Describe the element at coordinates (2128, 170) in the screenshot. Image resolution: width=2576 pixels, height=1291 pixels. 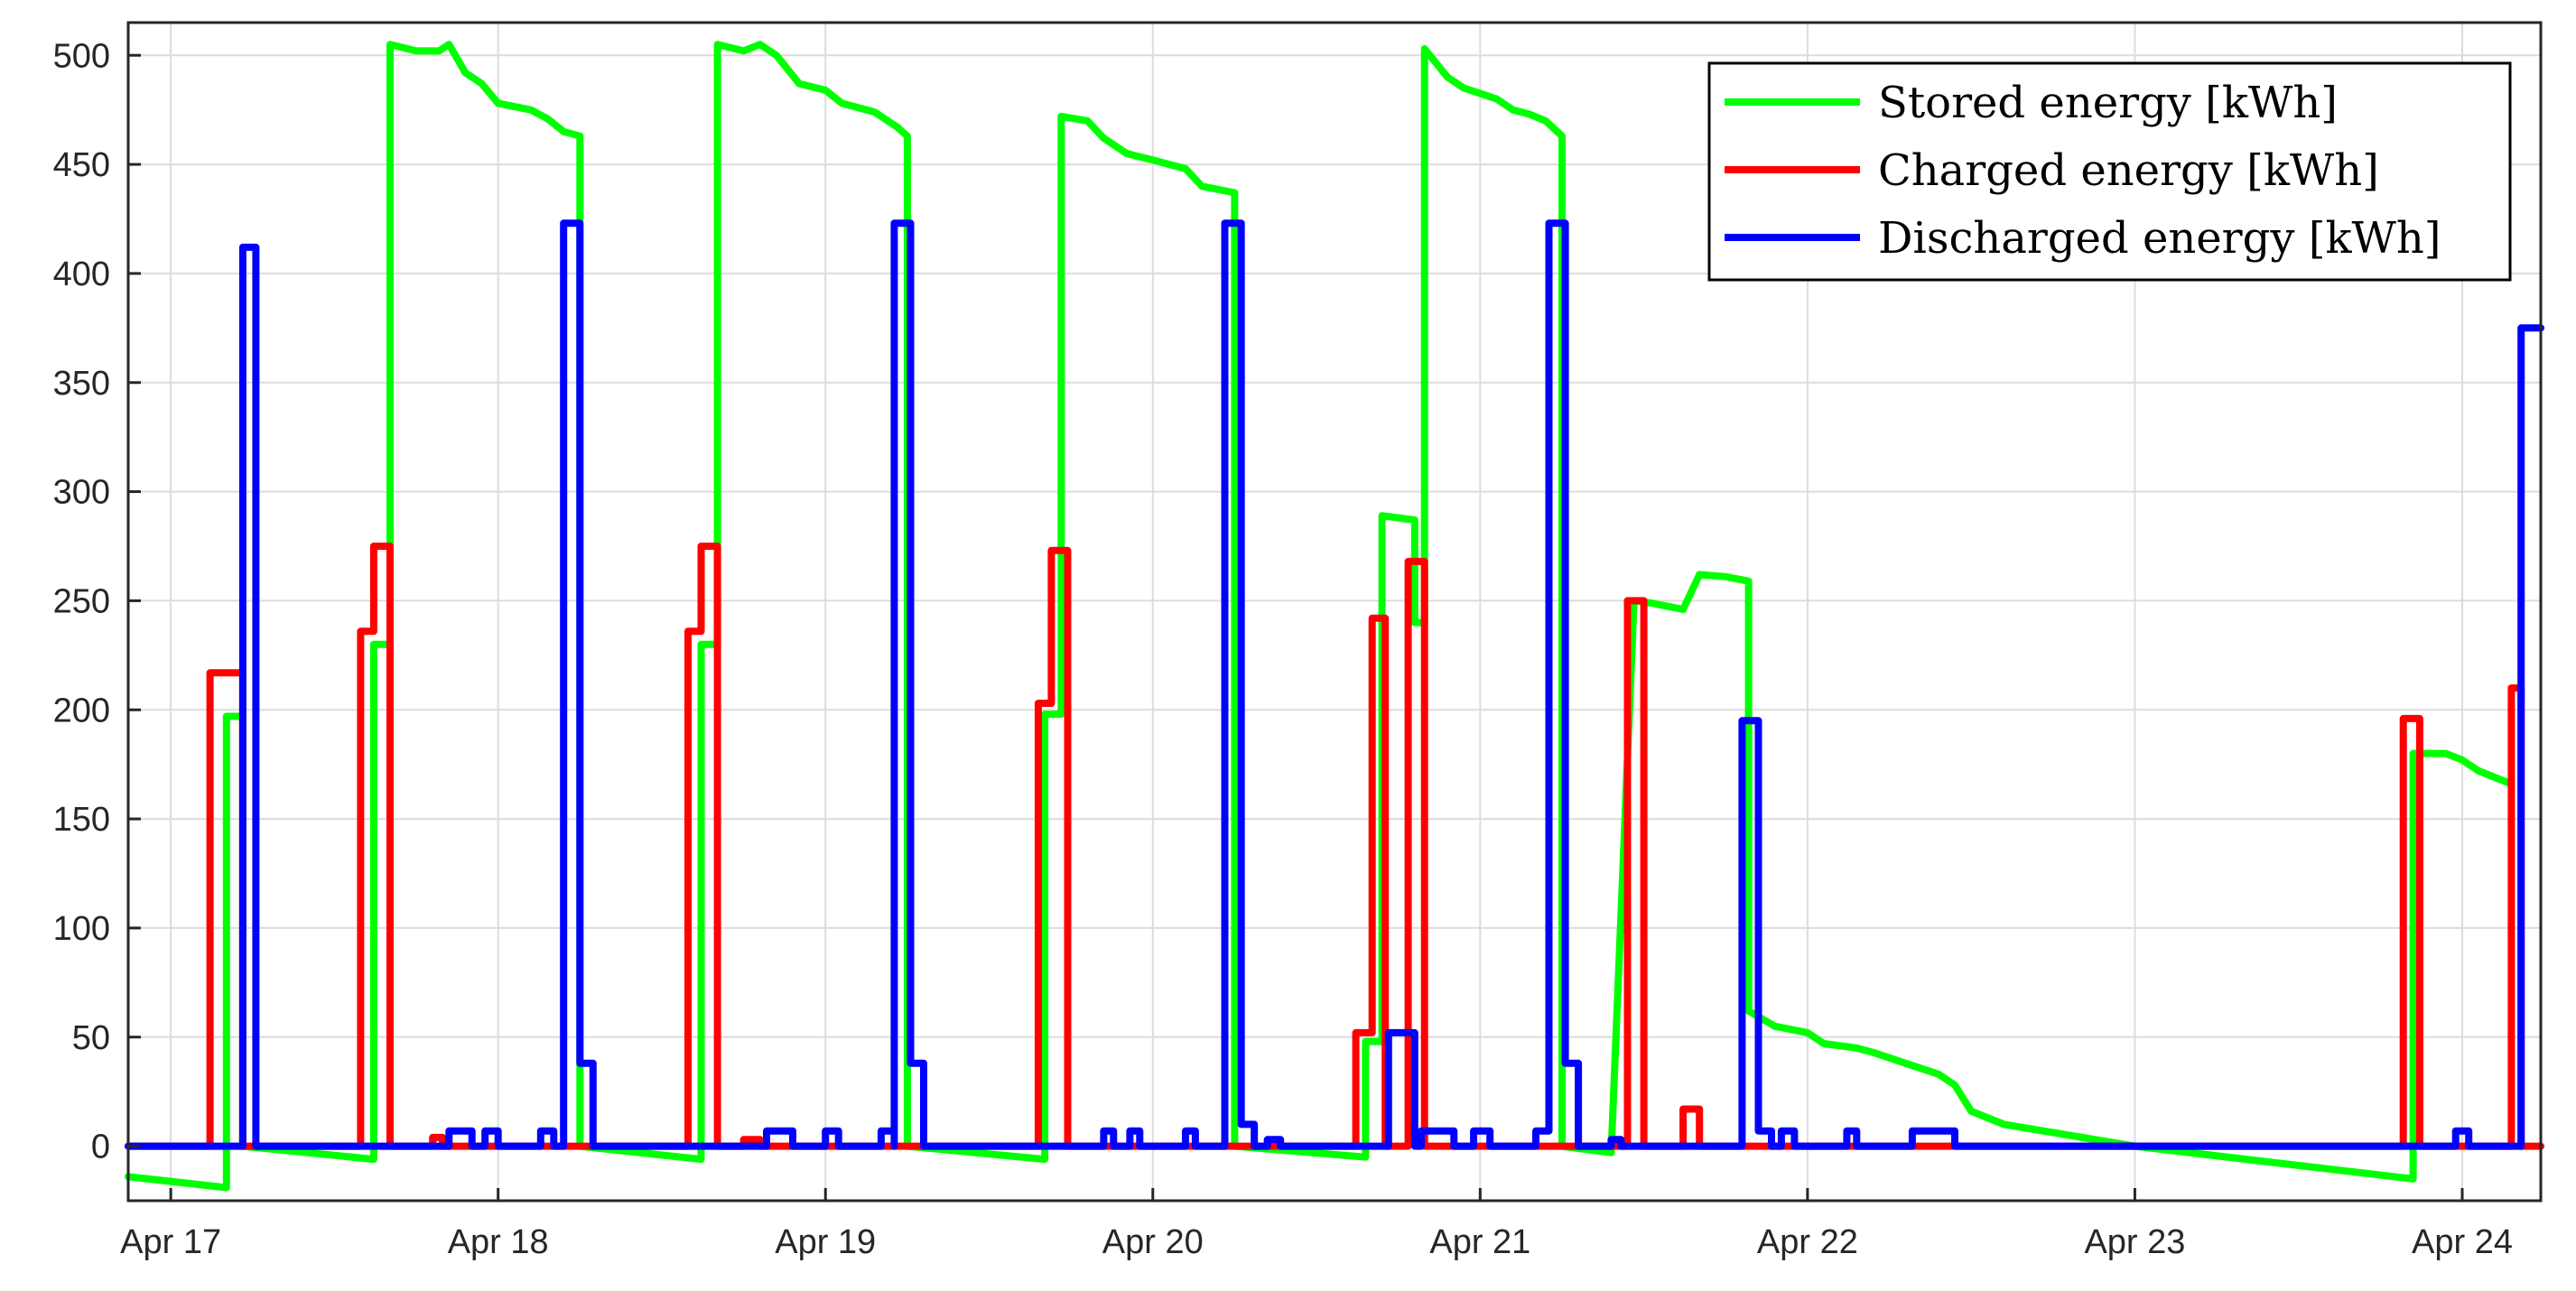
I see `legend-label-charged: Charged energy [kWh]` at that location.